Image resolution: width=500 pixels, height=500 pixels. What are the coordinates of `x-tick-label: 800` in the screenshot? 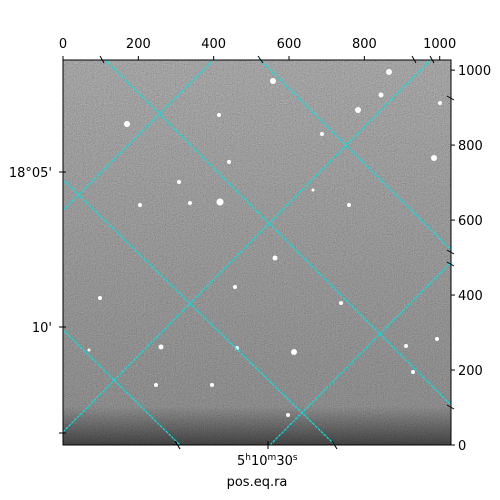 It's located at (364, 44).